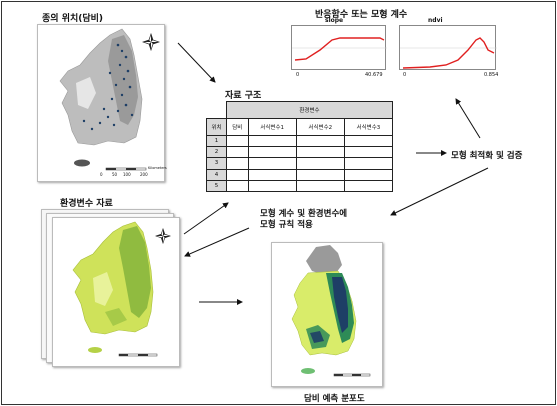  Describe the element at coordinates (361, 15) in the screenshot. I see `response-title: 반응함수 또는 모형 계수` at that location.